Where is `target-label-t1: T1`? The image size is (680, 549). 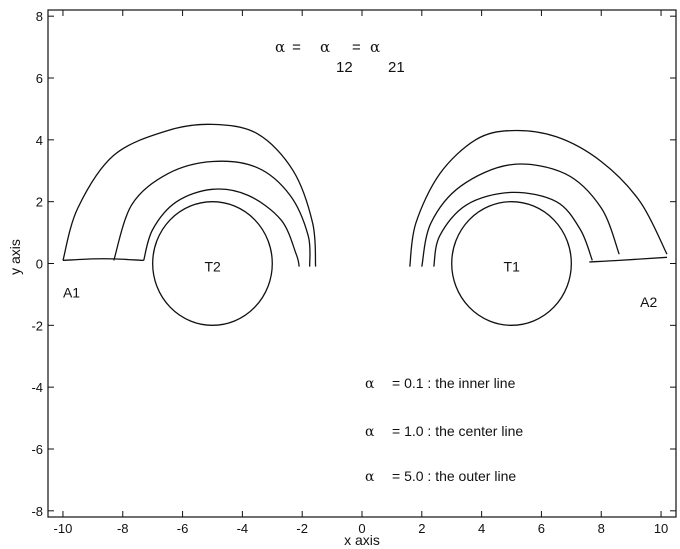
target-label-t1: T1 is located at coordinates (512, 267).